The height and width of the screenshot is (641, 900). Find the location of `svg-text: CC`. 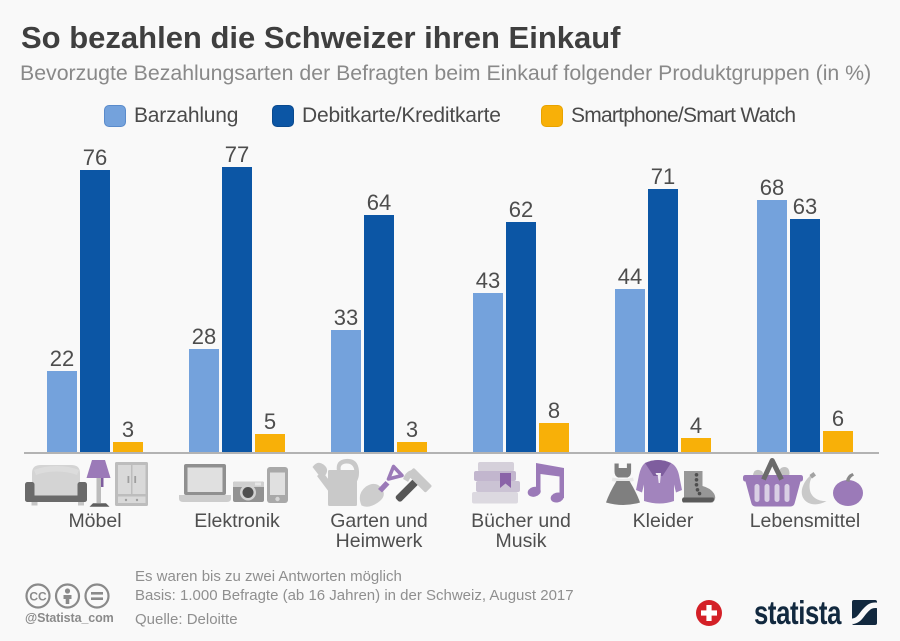

svg-text: CC is located at coordinates (38, 597).